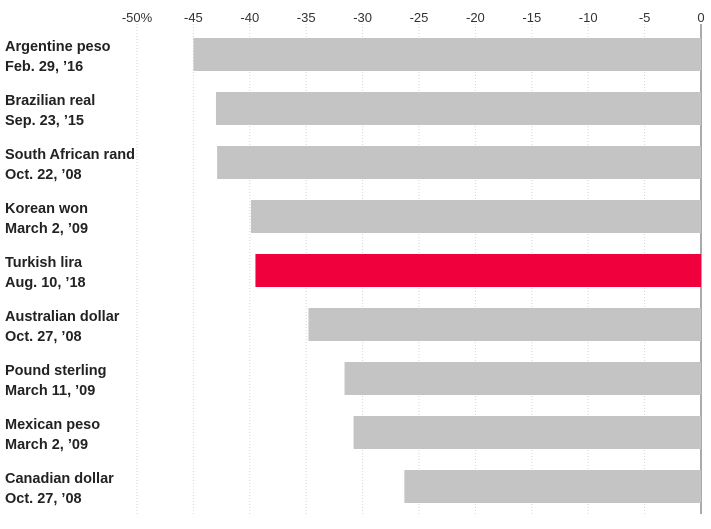 This screenshot has width=711, height=529. What do you see at coordinates (58, 47) in the screenshot?
I see `category-label-currency: Argentine peso` at bounding box center [58, 47].